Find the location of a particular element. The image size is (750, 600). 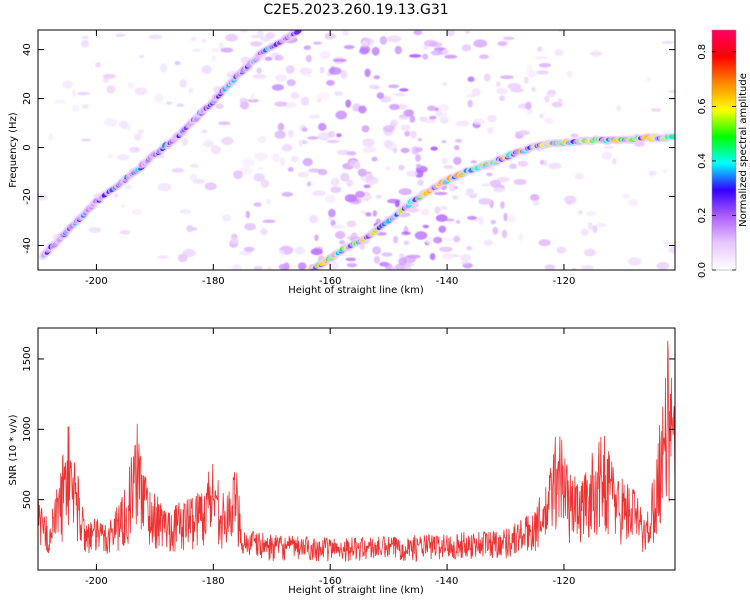

y-tick-label: 40 is located at coordinates (27, 49).